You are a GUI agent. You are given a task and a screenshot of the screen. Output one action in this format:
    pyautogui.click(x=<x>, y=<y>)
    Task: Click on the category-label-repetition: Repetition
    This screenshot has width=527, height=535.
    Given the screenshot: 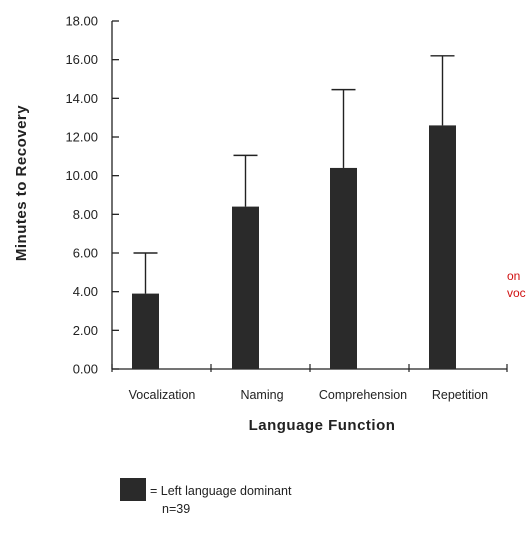 What is the action you would take?
    pyautogui.click(x=460, y=395)
    